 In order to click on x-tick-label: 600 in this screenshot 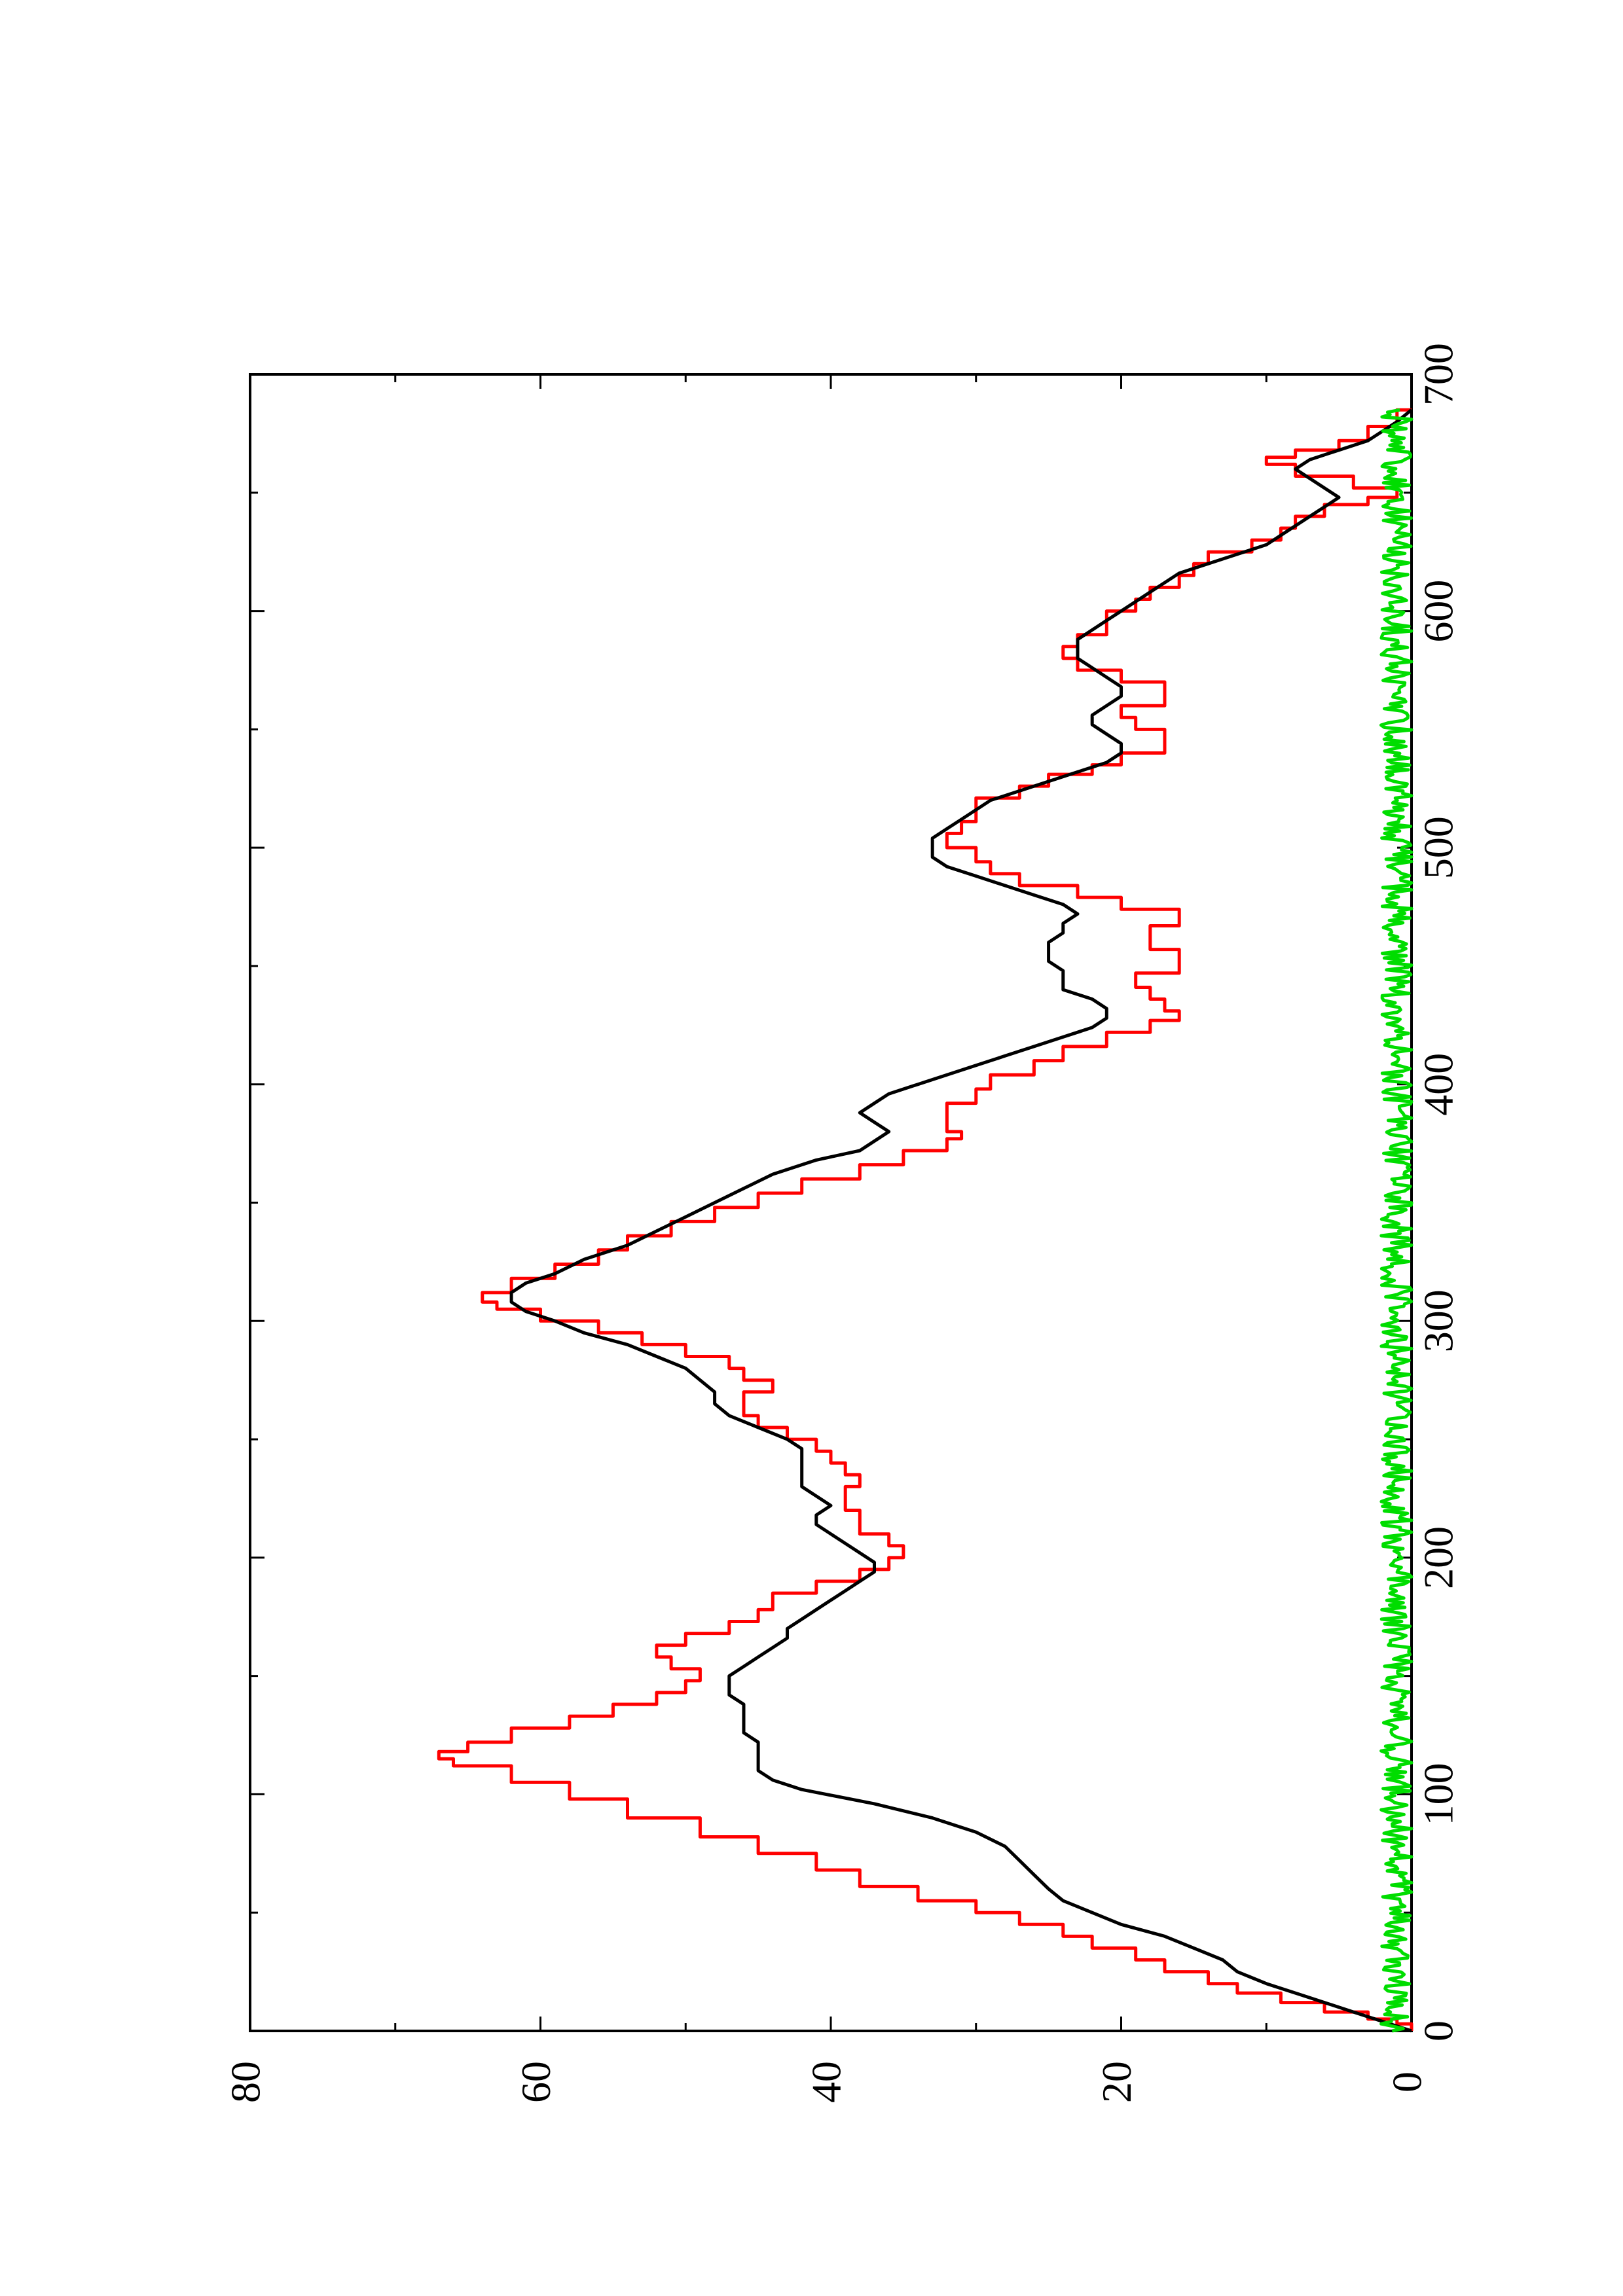, I will do `click(1438, 611)`.